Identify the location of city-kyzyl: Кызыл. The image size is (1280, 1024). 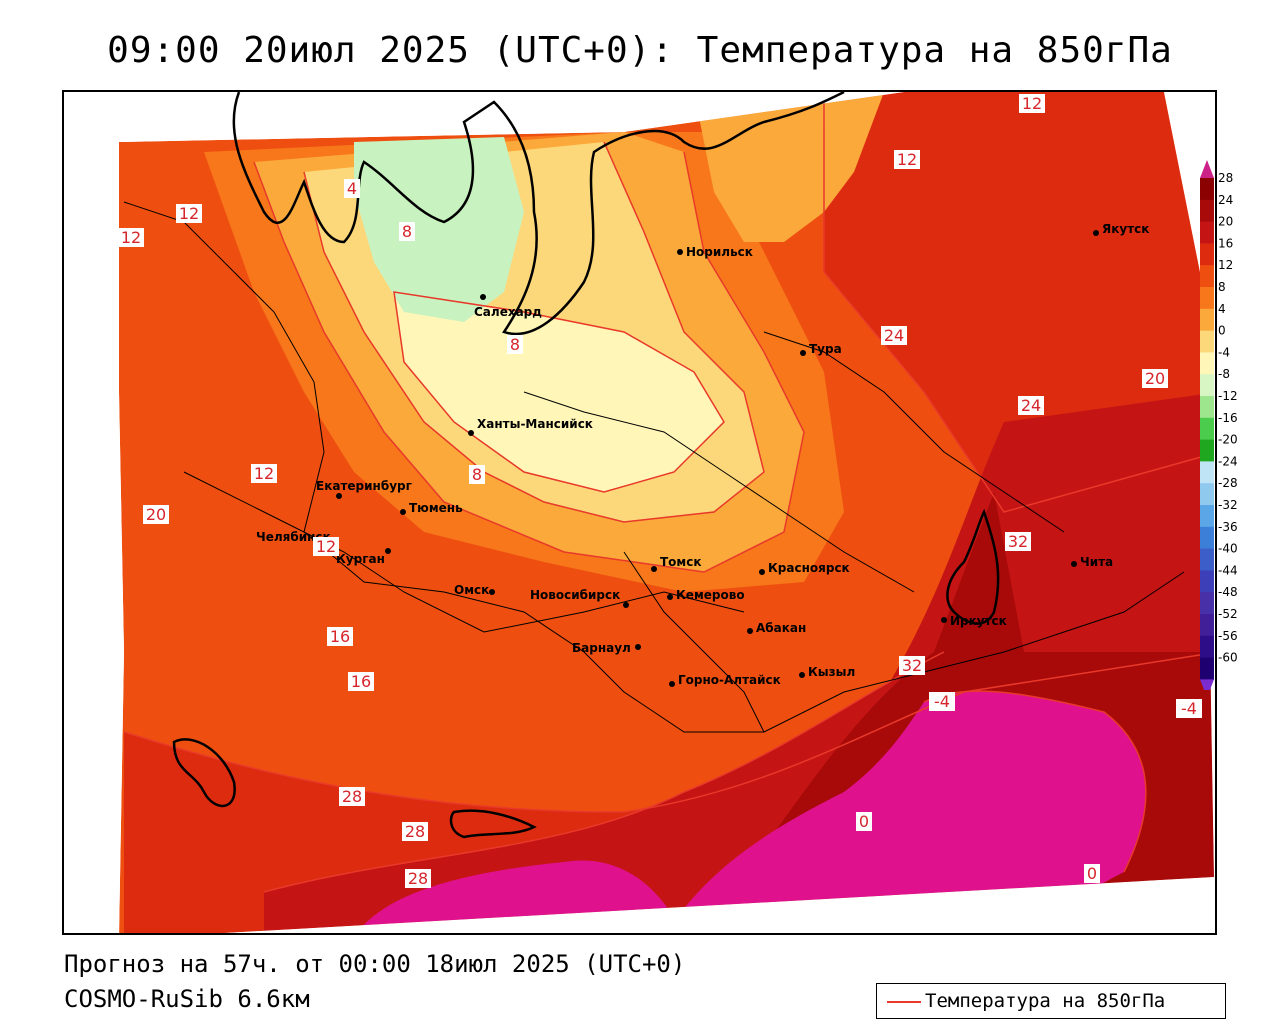
(827, 672).